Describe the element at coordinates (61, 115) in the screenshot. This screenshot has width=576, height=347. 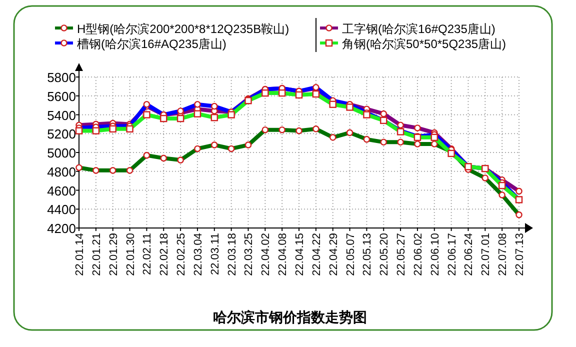
I see `y-tick-label: 5400` at that location.